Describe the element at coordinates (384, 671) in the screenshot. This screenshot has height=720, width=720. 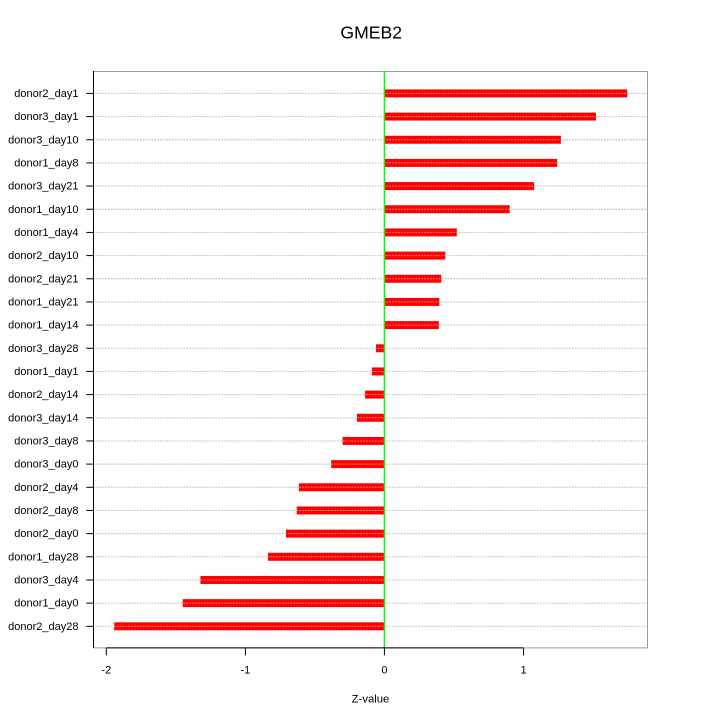
I see `svg-text: 0` at that location.